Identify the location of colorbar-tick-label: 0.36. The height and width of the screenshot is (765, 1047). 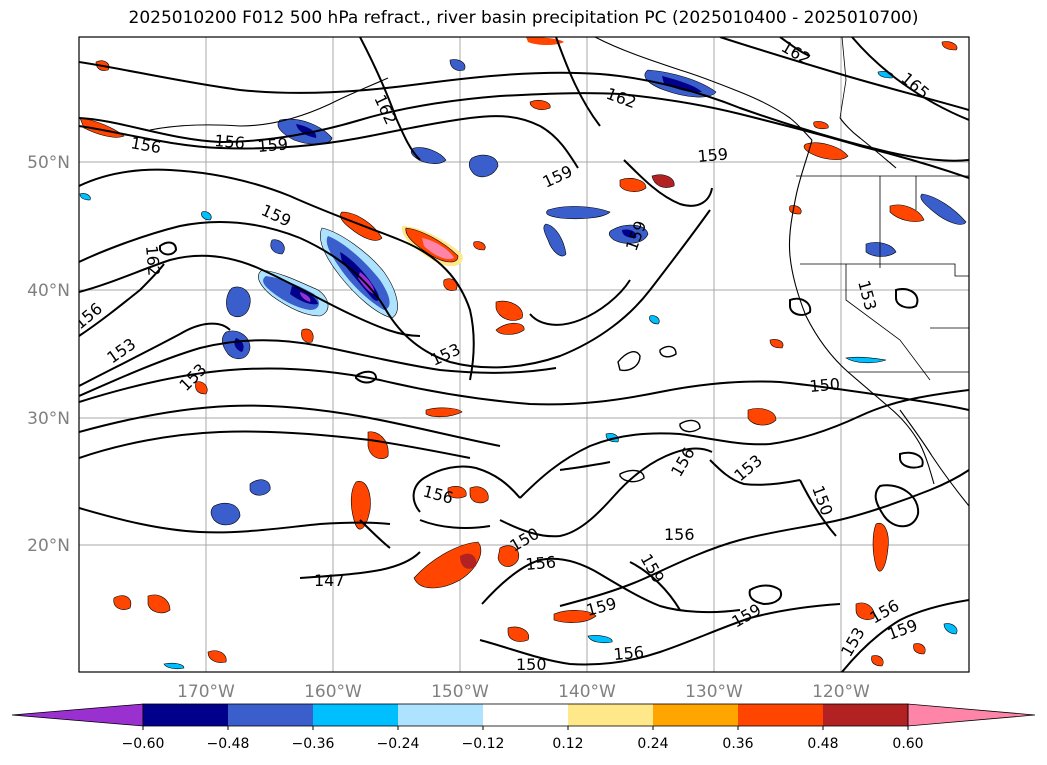
(737, 744).